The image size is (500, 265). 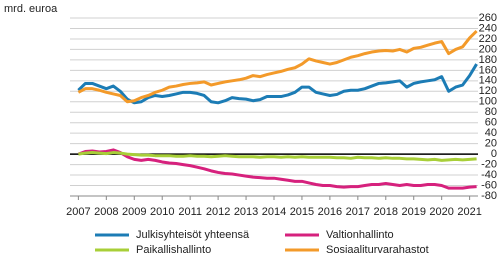 I want to click on y-tick-label: -60, so click(x=489, y=185).